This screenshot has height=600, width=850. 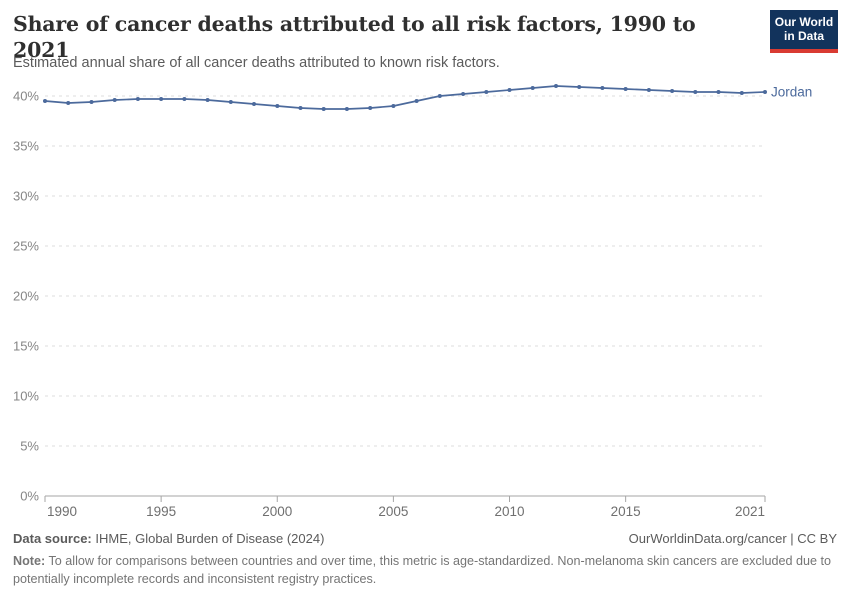 What do you see at coordinates (52, 538) in the screenshot?
I see `data-source-label: Data source:` at bounding box center [52, 538].